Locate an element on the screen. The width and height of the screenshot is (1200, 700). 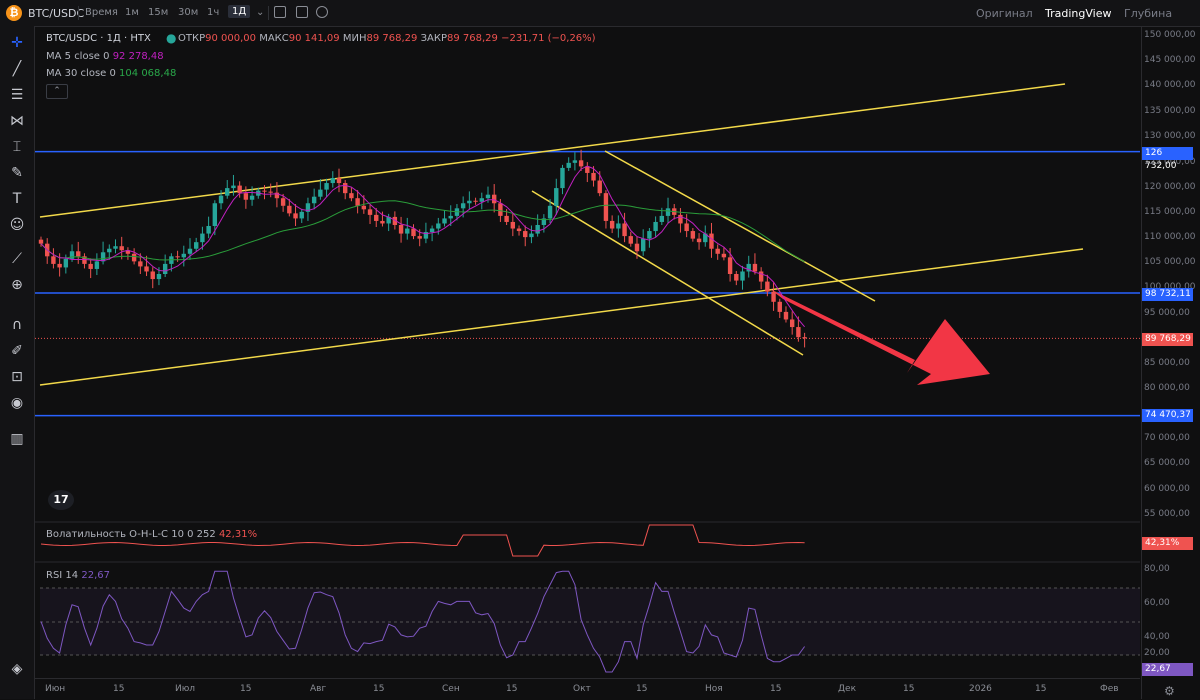
rsi-line is located at coordinates (423, 621).